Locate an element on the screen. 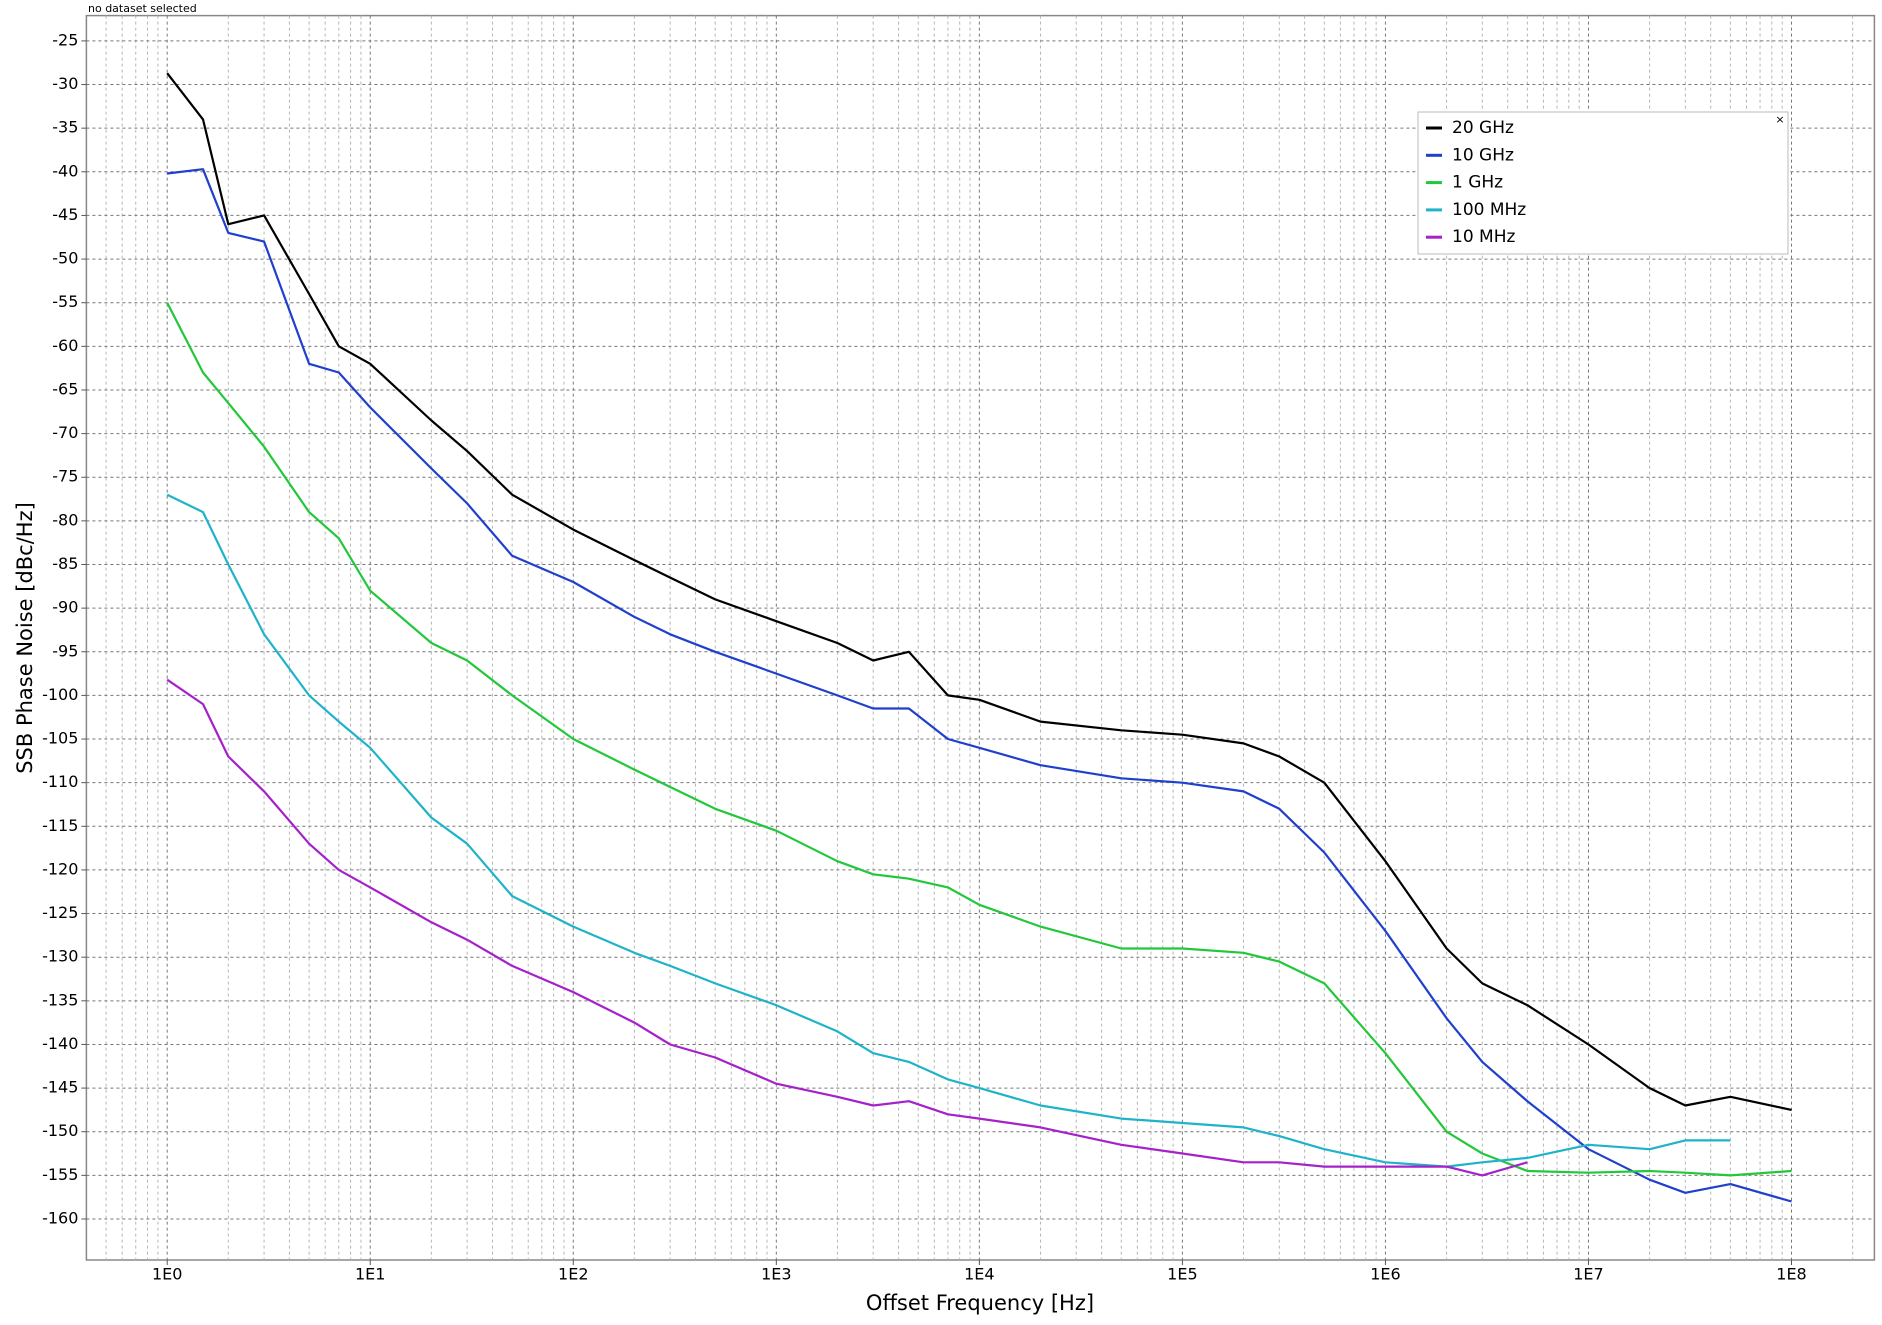 The width and height of the screenshot is (1882, 1325). y-tick-label: -75 is located at coordinates (65, 476).